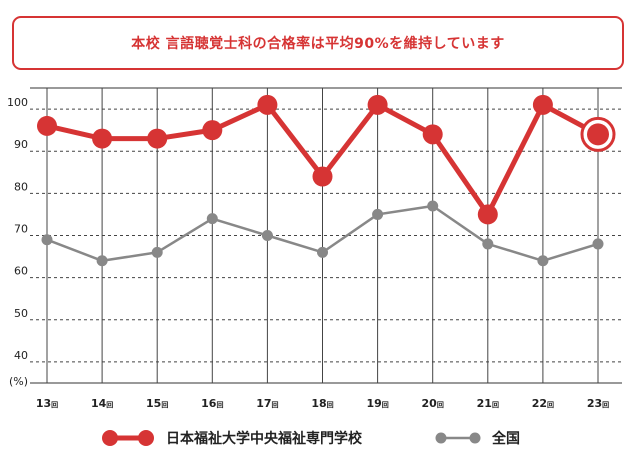  I want to click on y-tick-label: 80, so click(21, 186).